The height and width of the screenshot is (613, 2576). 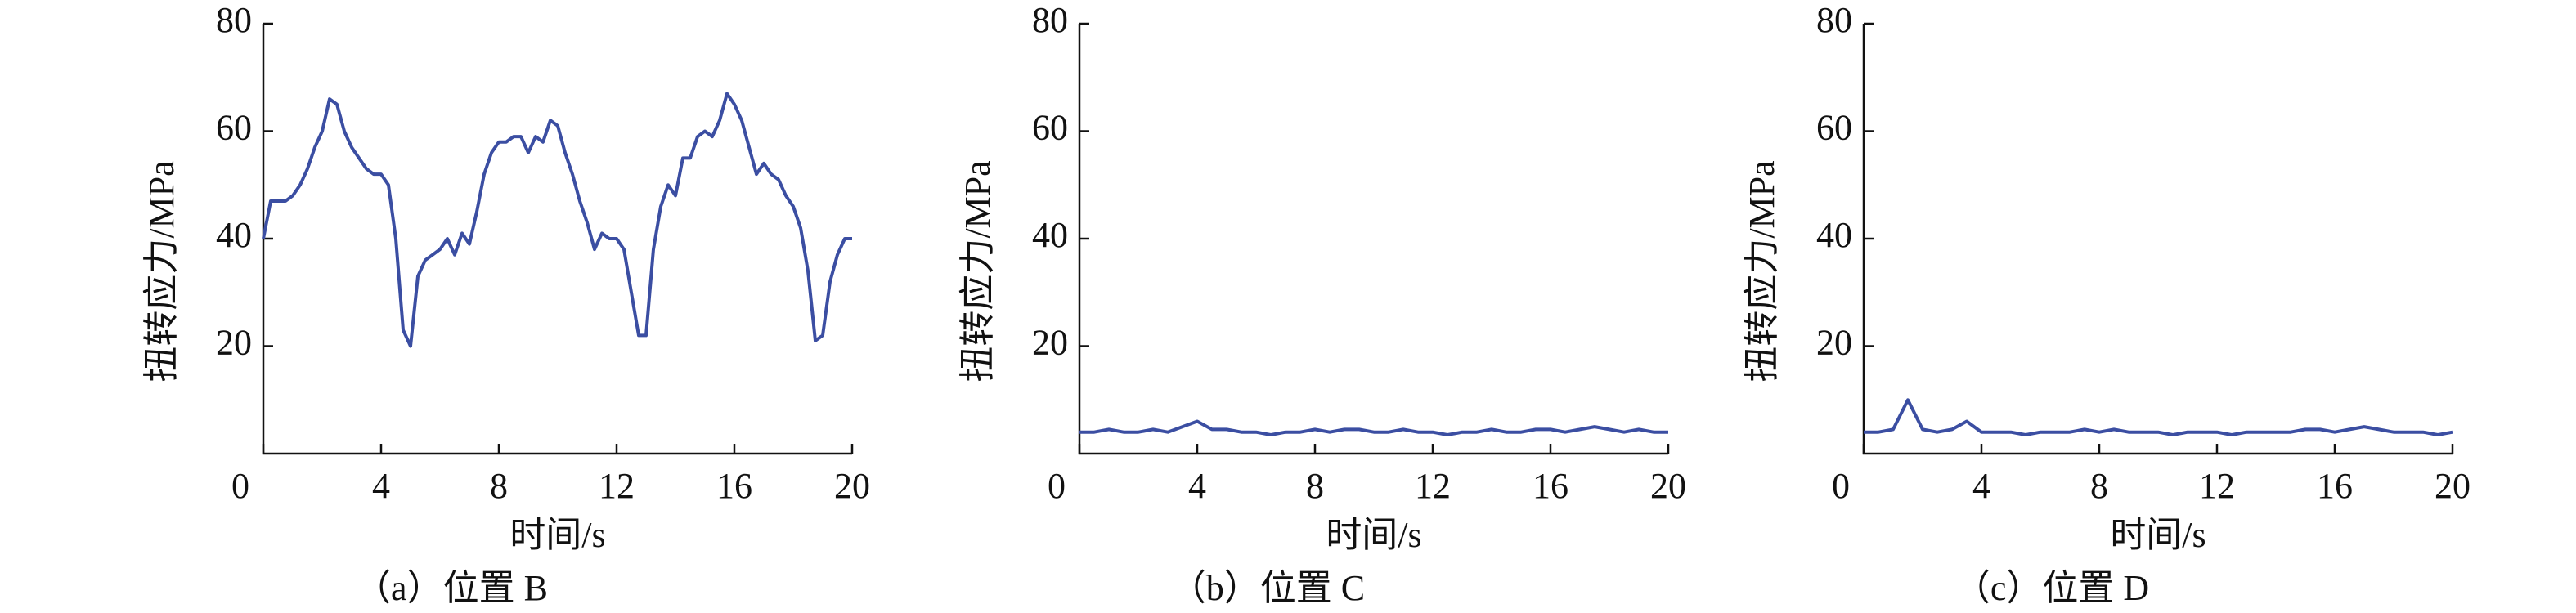 I want to click on caption: （a）位置 B, so click(x=451, y=588).